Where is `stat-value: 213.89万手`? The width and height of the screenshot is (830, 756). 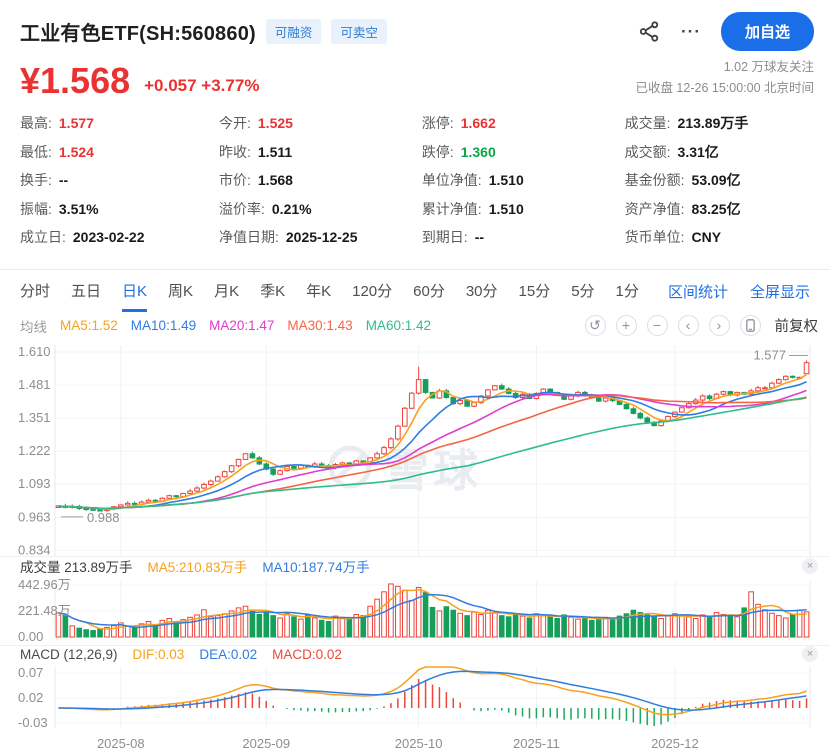 stat-value: 213.89万手 is located at coordinates (713, 123).